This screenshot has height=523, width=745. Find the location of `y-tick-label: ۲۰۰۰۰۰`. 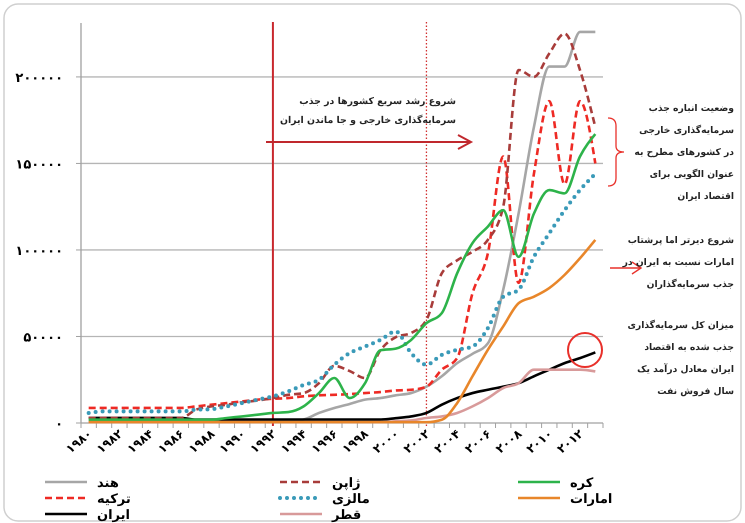

y-tick-label: ۲۰۰۰۰۰ is located at coordinates (39, 78).